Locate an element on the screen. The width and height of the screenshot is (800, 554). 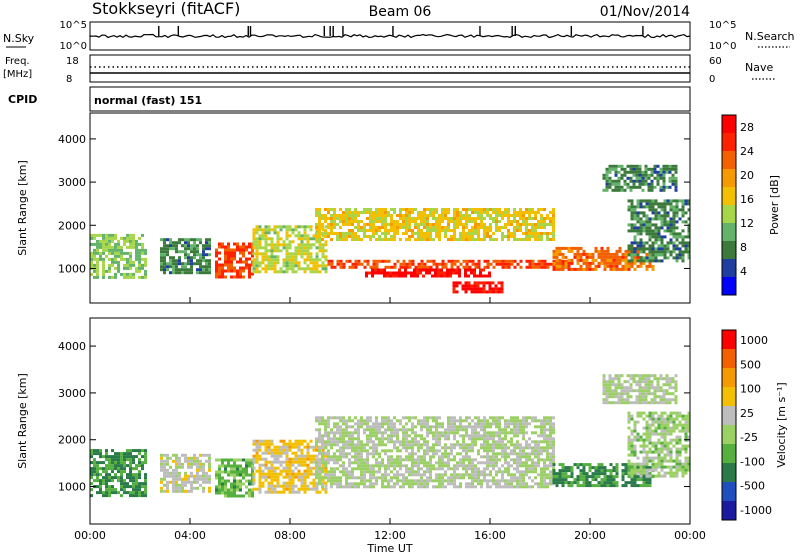
velocity-colorbar-tick-label: -500 is located at coordinates (752, 486).